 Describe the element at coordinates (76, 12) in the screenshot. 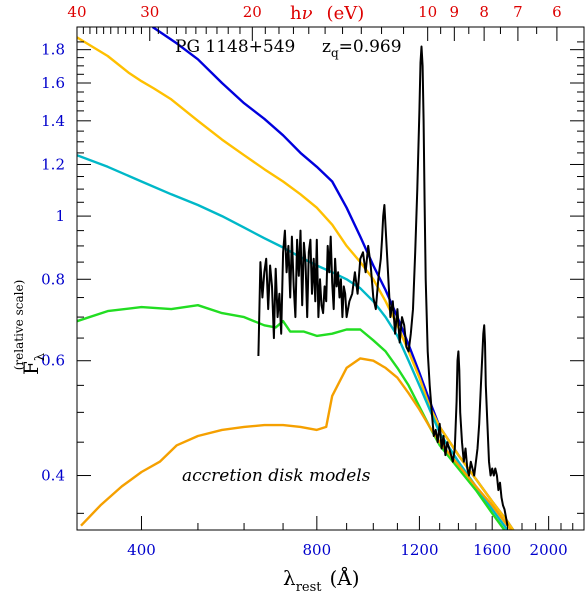

I see `top-tick-label: 40` at that location.